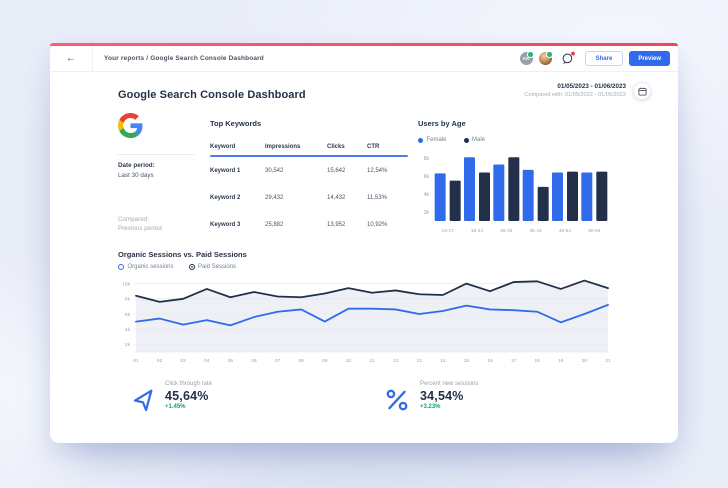  What do you see at coordinates (477, 231) in the screenshot?
I see `svg-text: 18-24` at bounding box center [477, 231].